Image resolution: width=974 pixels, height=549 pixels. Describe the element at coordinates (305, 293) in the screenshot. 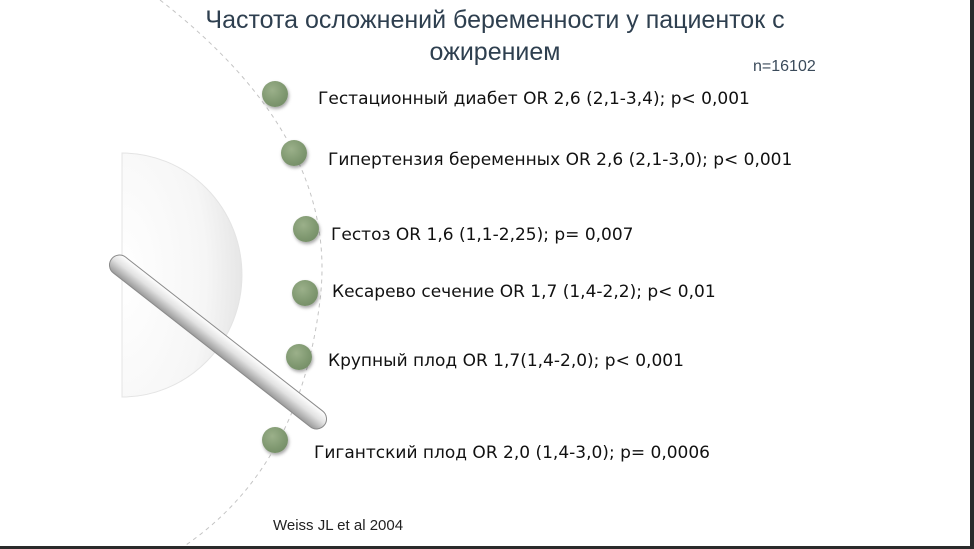

I see `bullet-4-icon` at that location.